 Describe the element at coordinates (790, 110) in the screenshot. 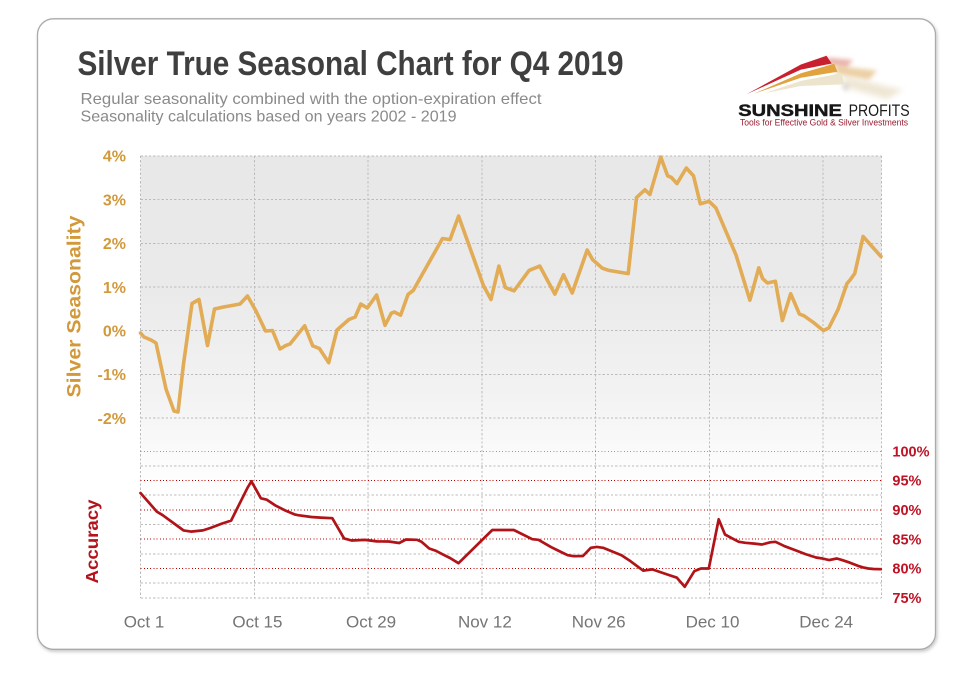

I see `svg-text: SUNSHINE` at that location.